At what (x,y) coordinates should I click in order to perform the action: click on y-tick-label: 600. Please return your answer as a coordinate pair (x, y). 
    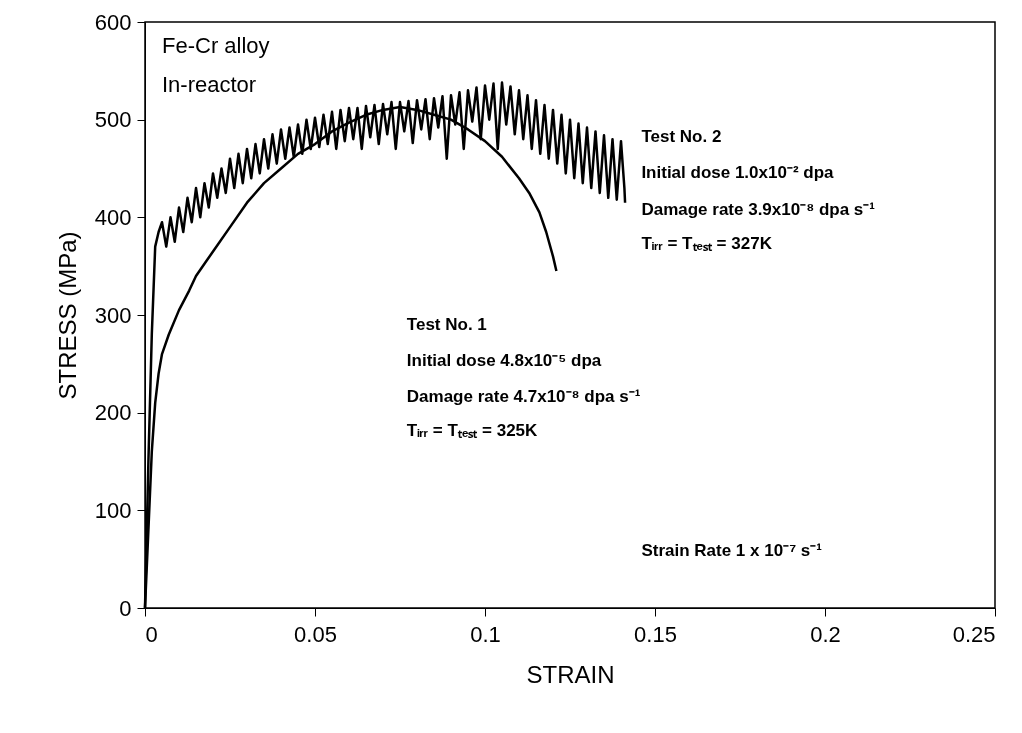
    Looking at the image, I should click on (113, 22).